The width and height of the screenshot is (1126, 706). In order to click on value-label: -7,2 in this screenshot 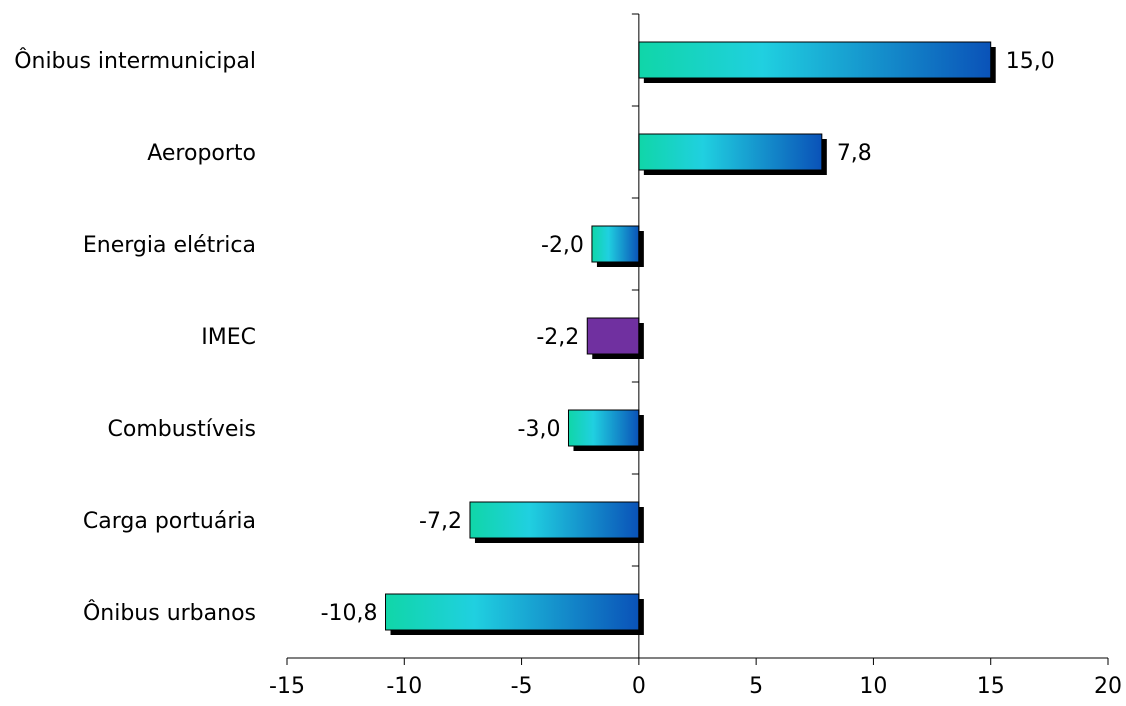, I will do `click(440, 521)`.